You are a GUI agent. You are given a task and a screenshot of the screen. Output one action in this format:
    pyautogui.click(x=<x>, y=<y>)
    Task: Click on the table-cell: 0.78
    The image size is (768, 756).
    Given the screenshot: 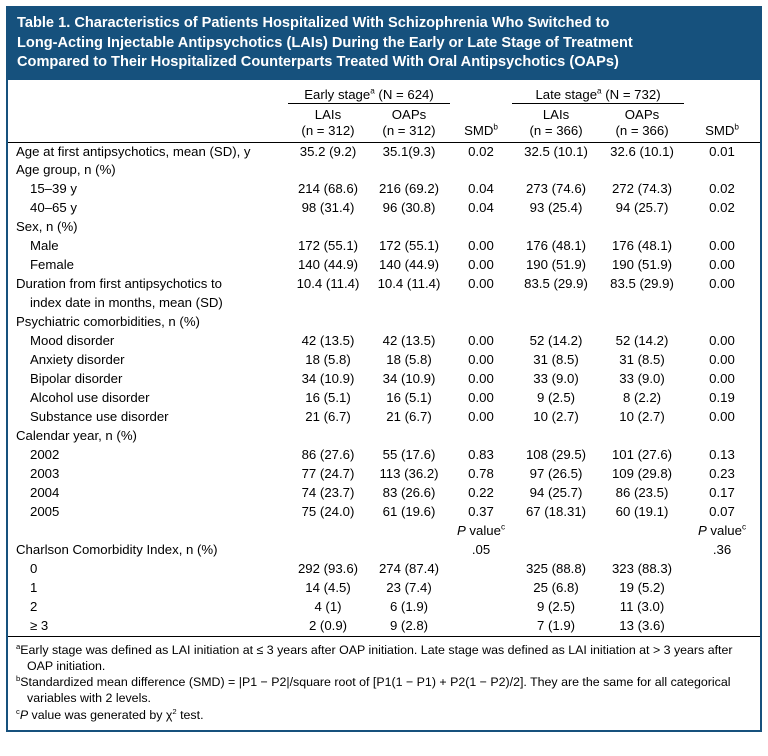 What is the action you would take?
    pyautogui.click(x=481, y=474)
    